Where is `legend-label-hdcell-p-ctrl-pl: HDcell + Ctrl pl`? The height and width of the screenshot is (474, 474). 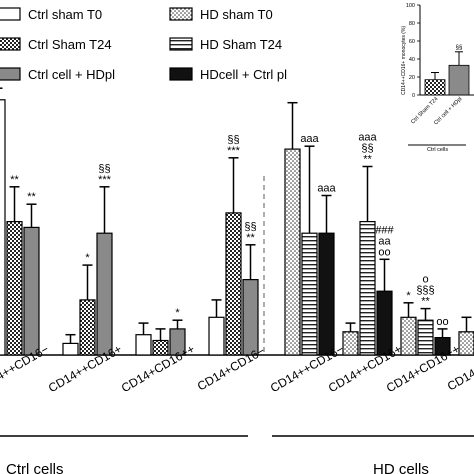
legend-label-hdcell-p-ctrl-pl: HDcell + Ctrl pl is located at coordinates (243, 74).